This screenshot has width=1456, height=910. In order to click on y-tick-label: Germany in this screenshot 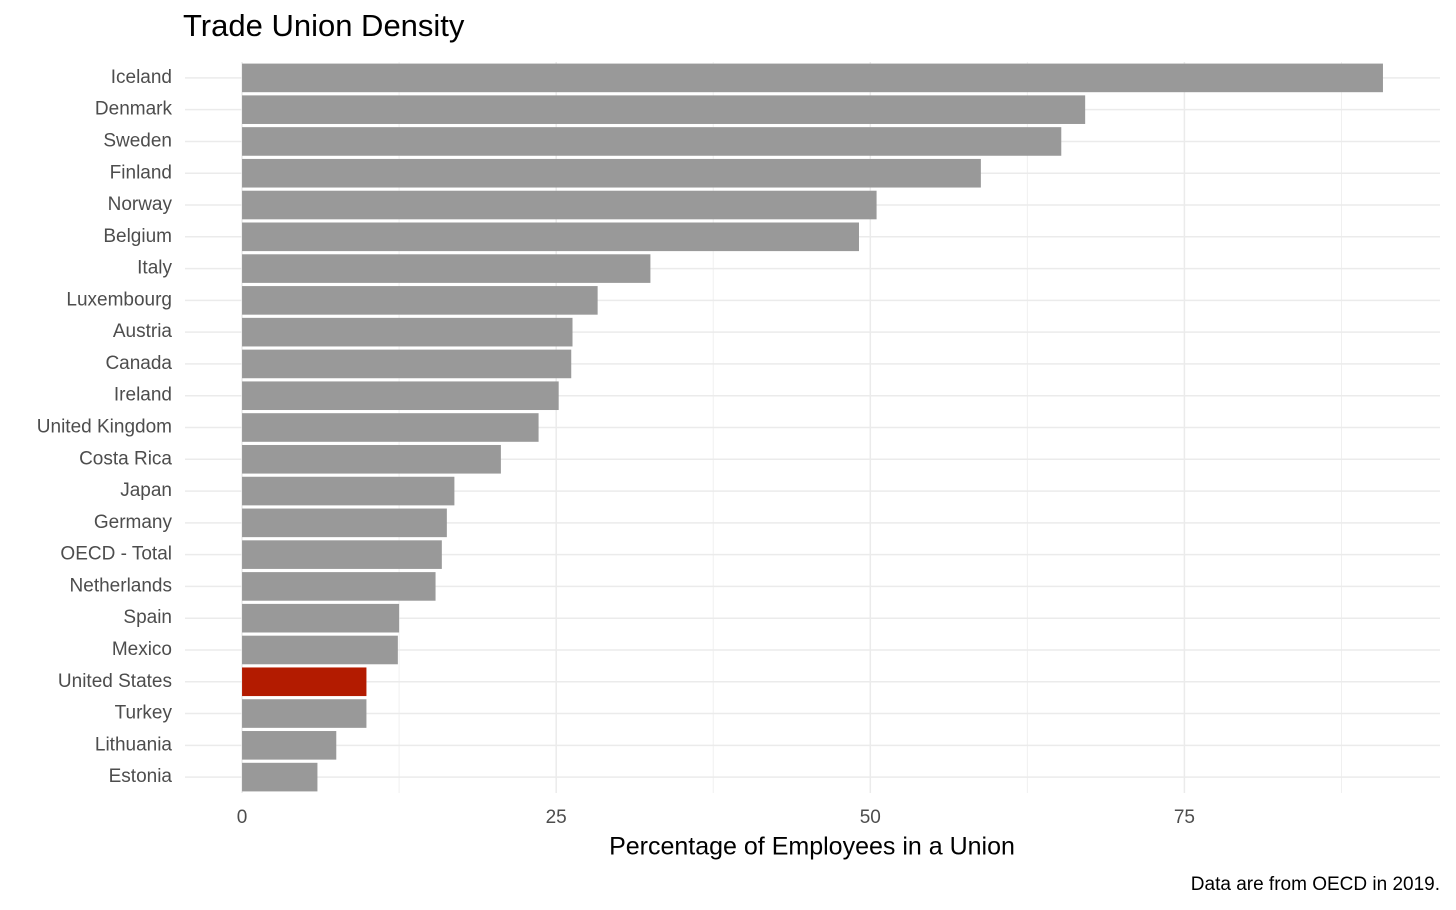, I will do `click(133, 522)`.